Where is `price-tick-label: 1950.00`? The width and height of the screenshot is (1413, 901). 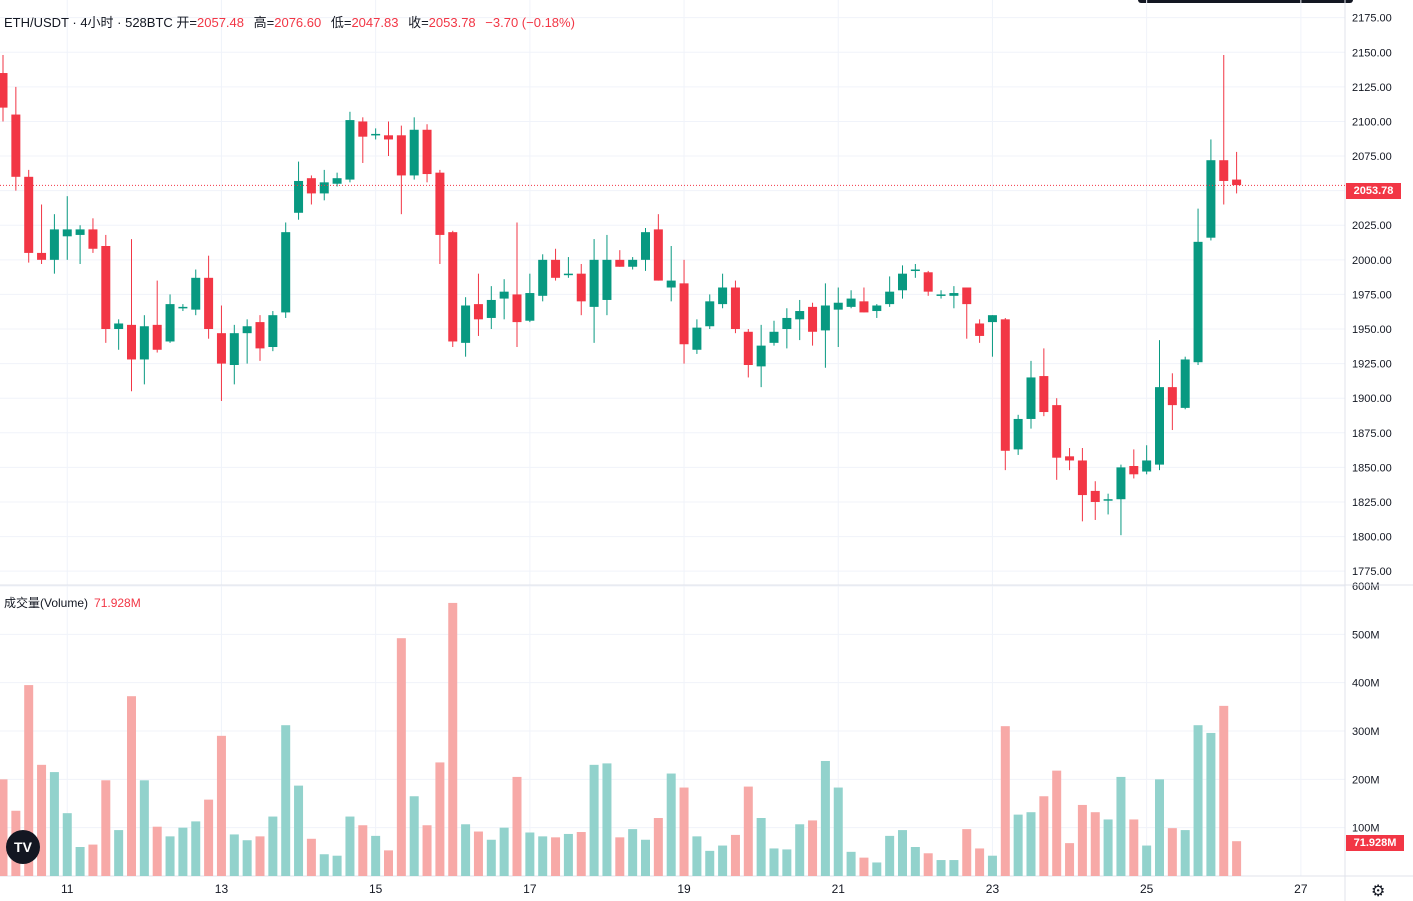 price-tick-label: 1950.00 is located at coordinates (1372, 330).